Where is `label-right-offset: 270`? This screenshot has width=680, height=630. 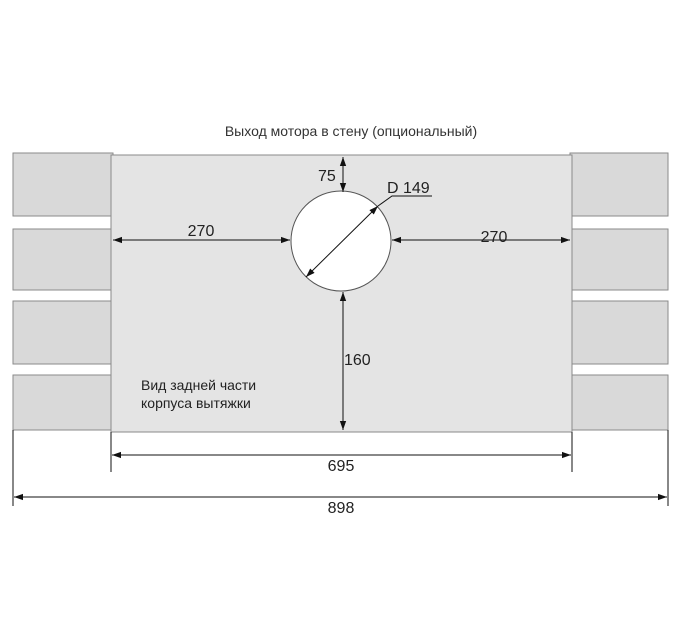
label-right-offset: 270 is located at coordinates (494, 237).